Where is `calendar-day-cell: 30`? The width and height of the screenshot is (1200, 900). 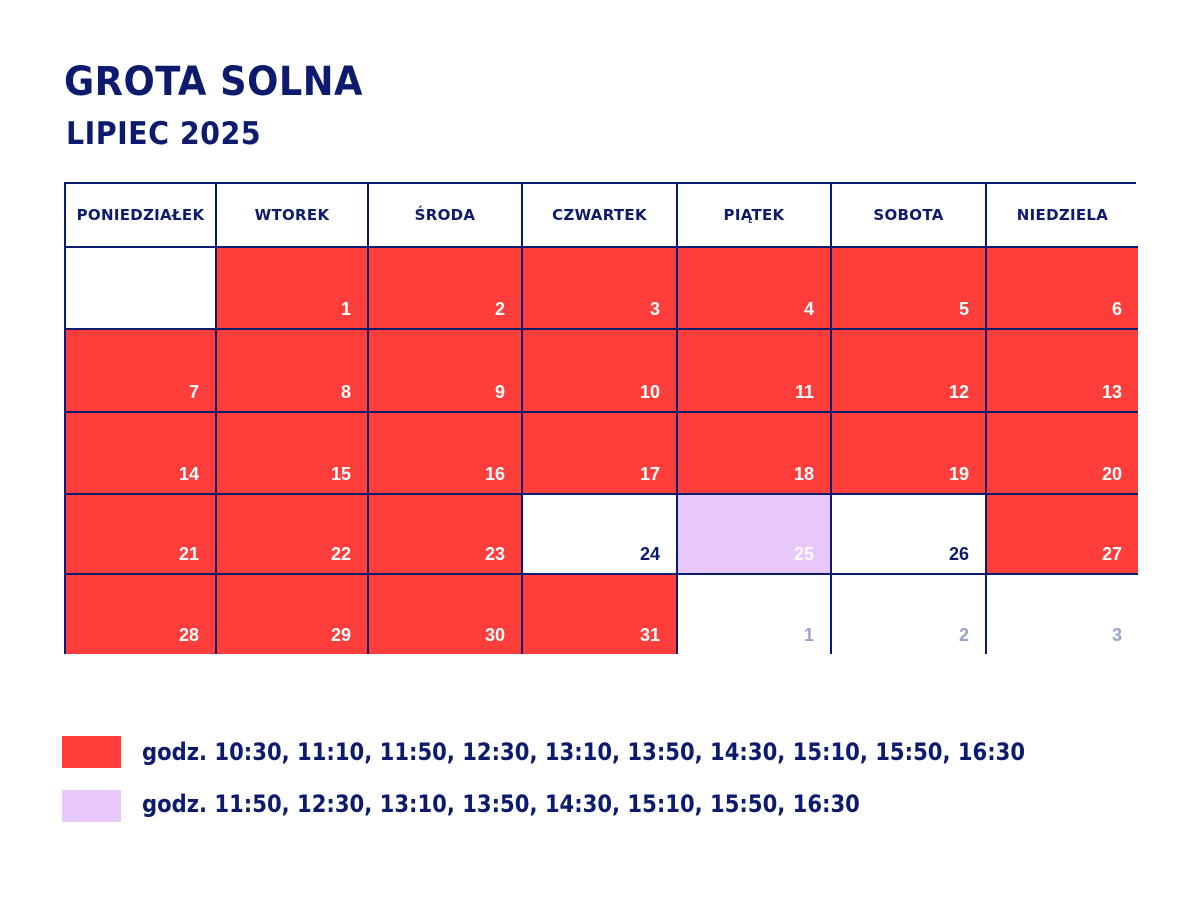 calendar-day-cell: 30 is located at coordinates (446, 614).